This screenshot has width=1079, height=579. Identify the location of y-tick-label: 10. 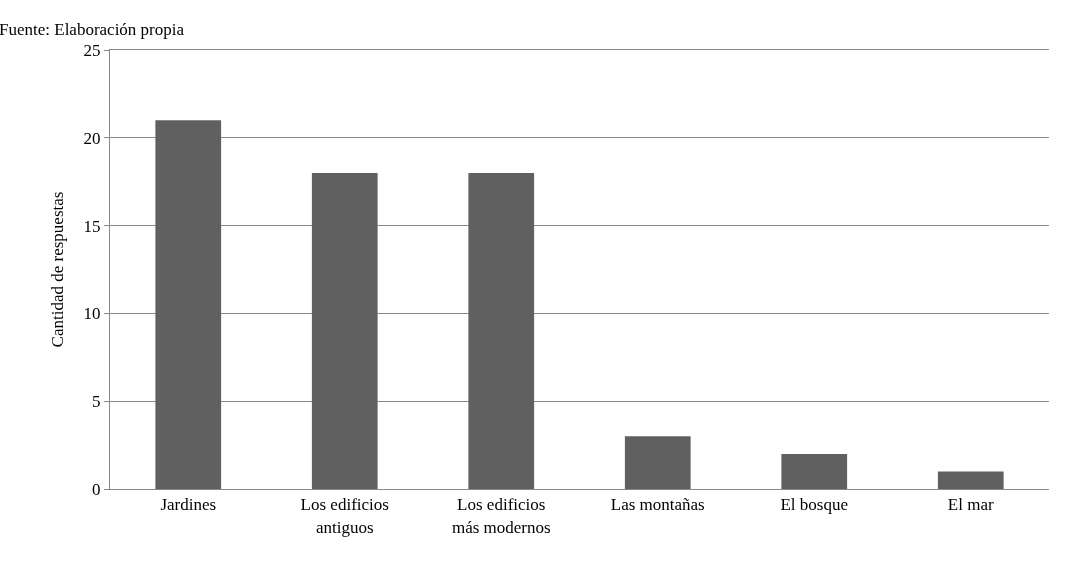
(92, 314).